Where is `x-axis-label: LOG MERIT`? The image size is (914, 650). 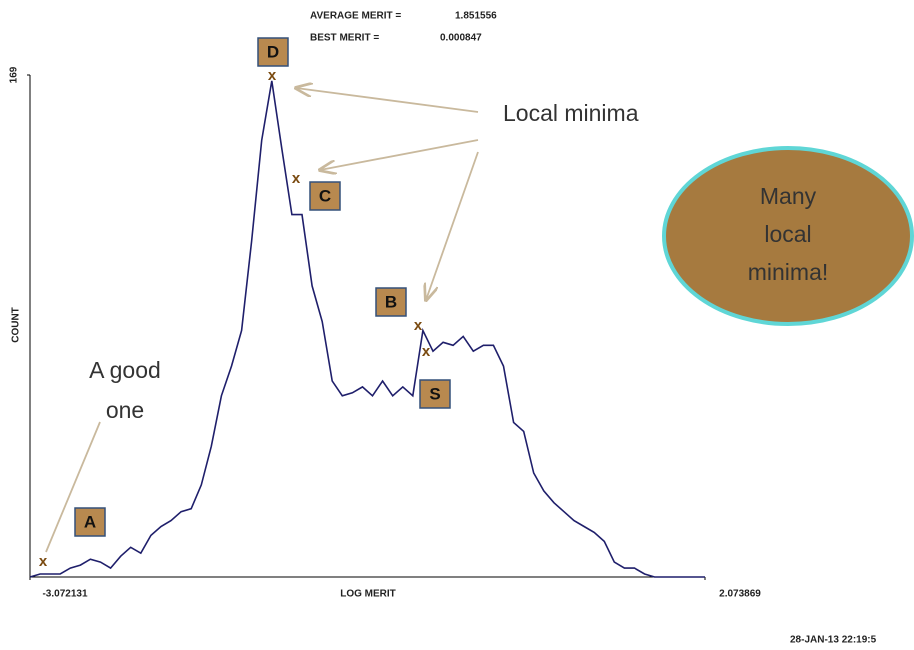
x-axis-label: LOG MERIT is located at coordinates (368, 594).